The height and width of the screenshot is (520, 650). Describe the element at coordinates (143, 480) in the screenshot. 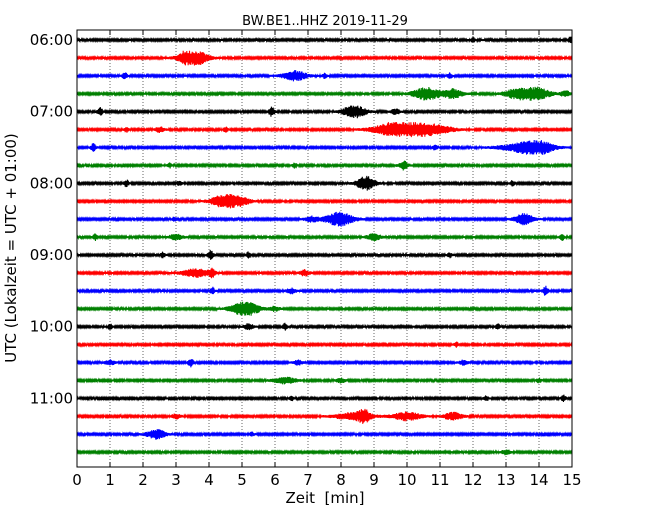

I see `x-tick-label: 2` at that location.